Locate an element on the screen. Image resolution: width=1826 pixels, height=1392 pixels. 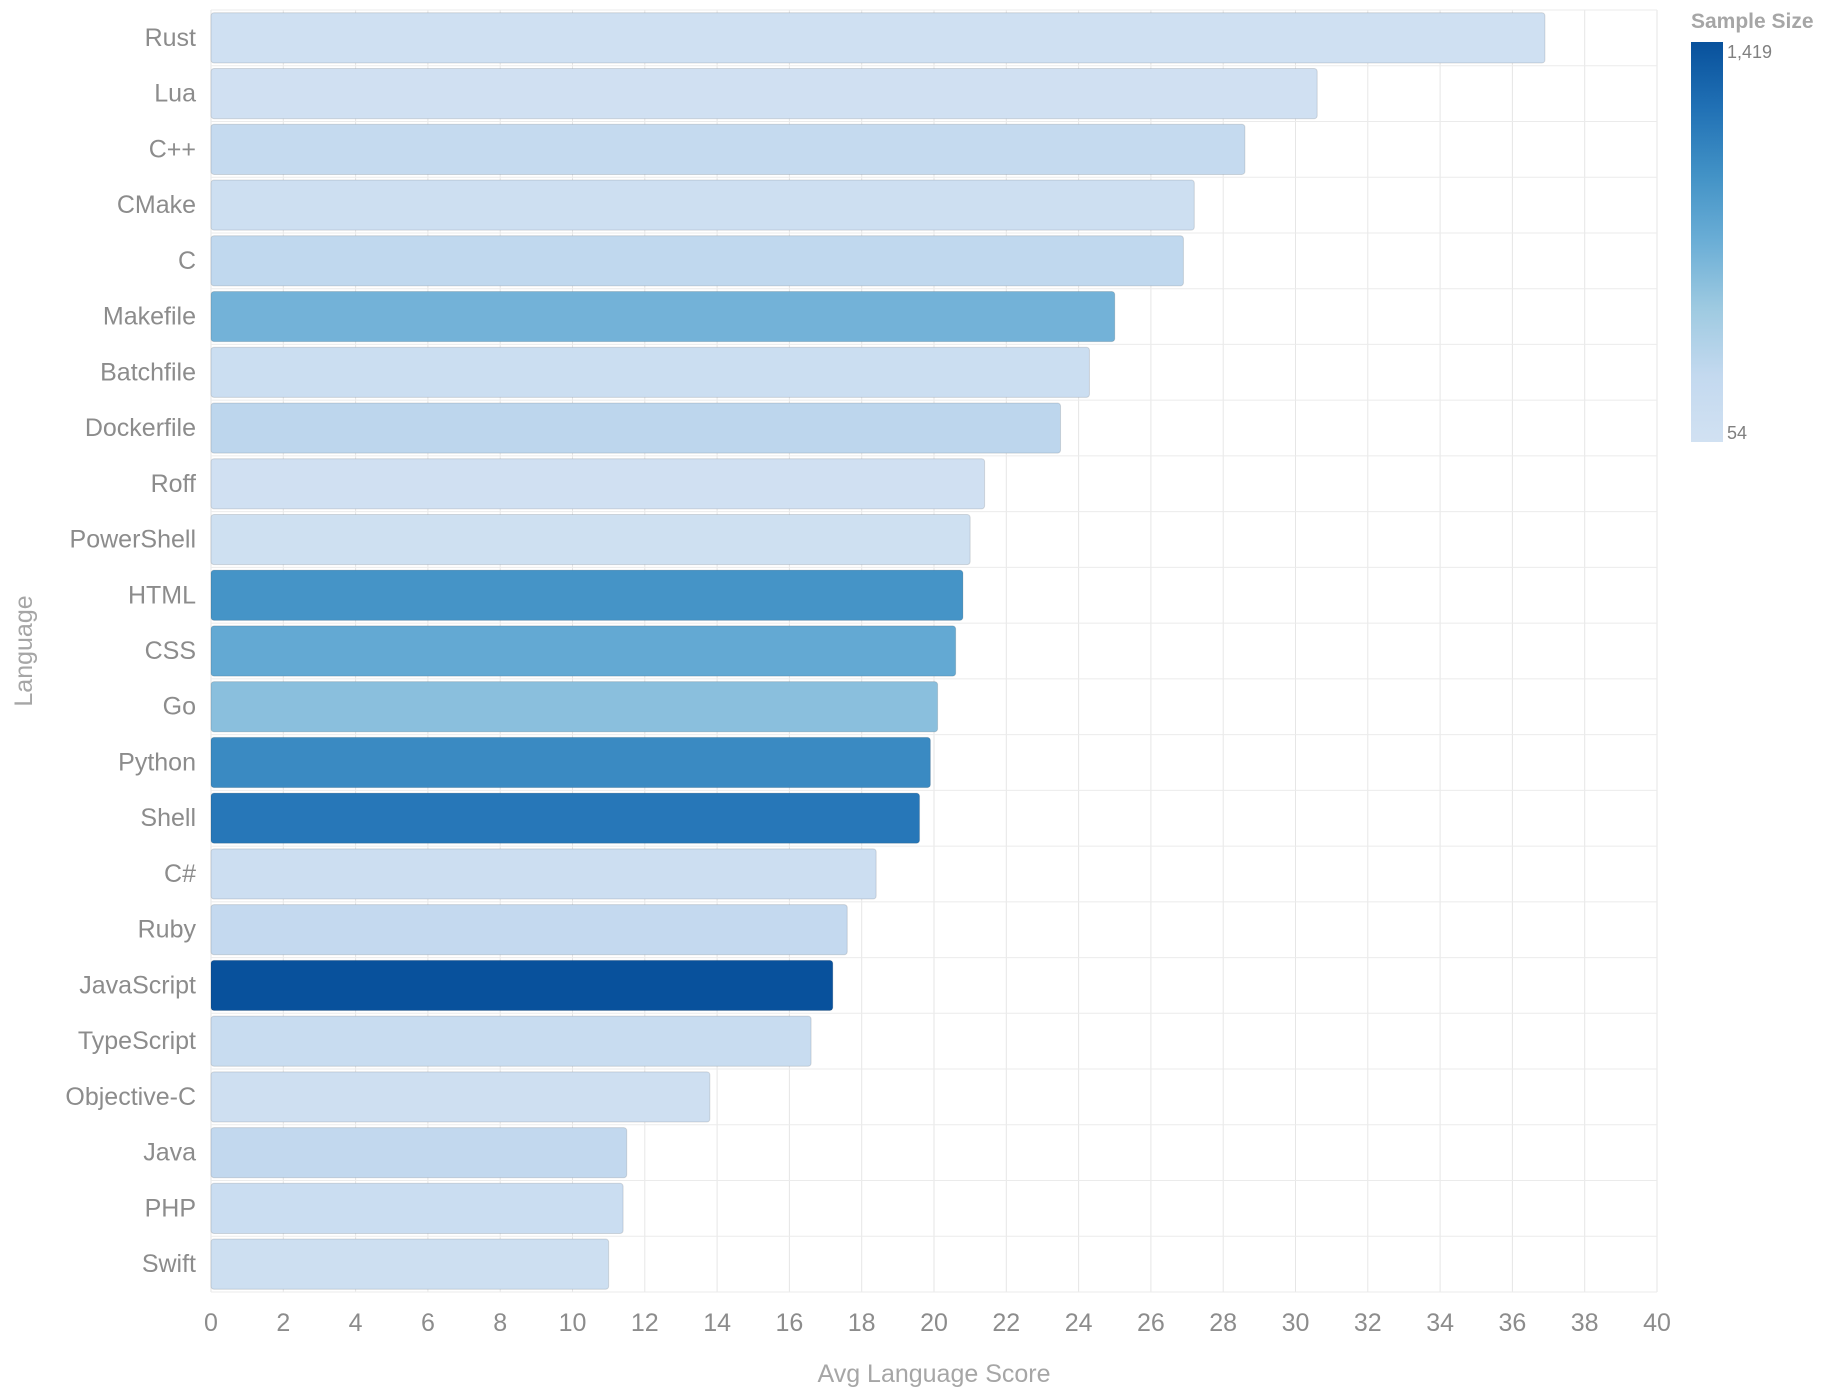
x-tick-label: 20 is located at coordinates (934, 1323).